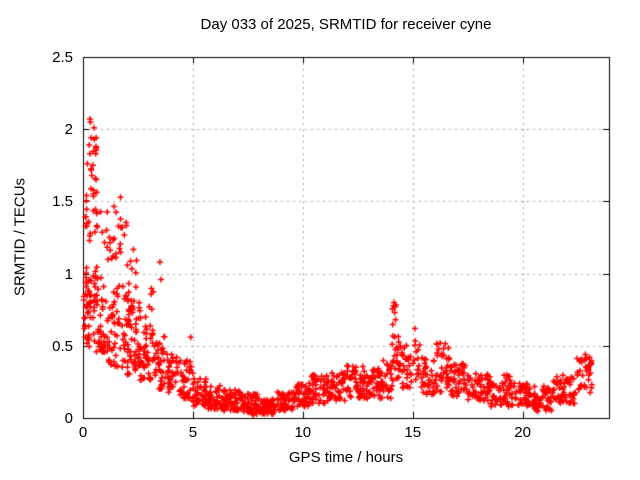  What do you see at coordinates (83, 432) in the screenshot?
I see `x-tick-label: 0` at bounding box center [83, 432].